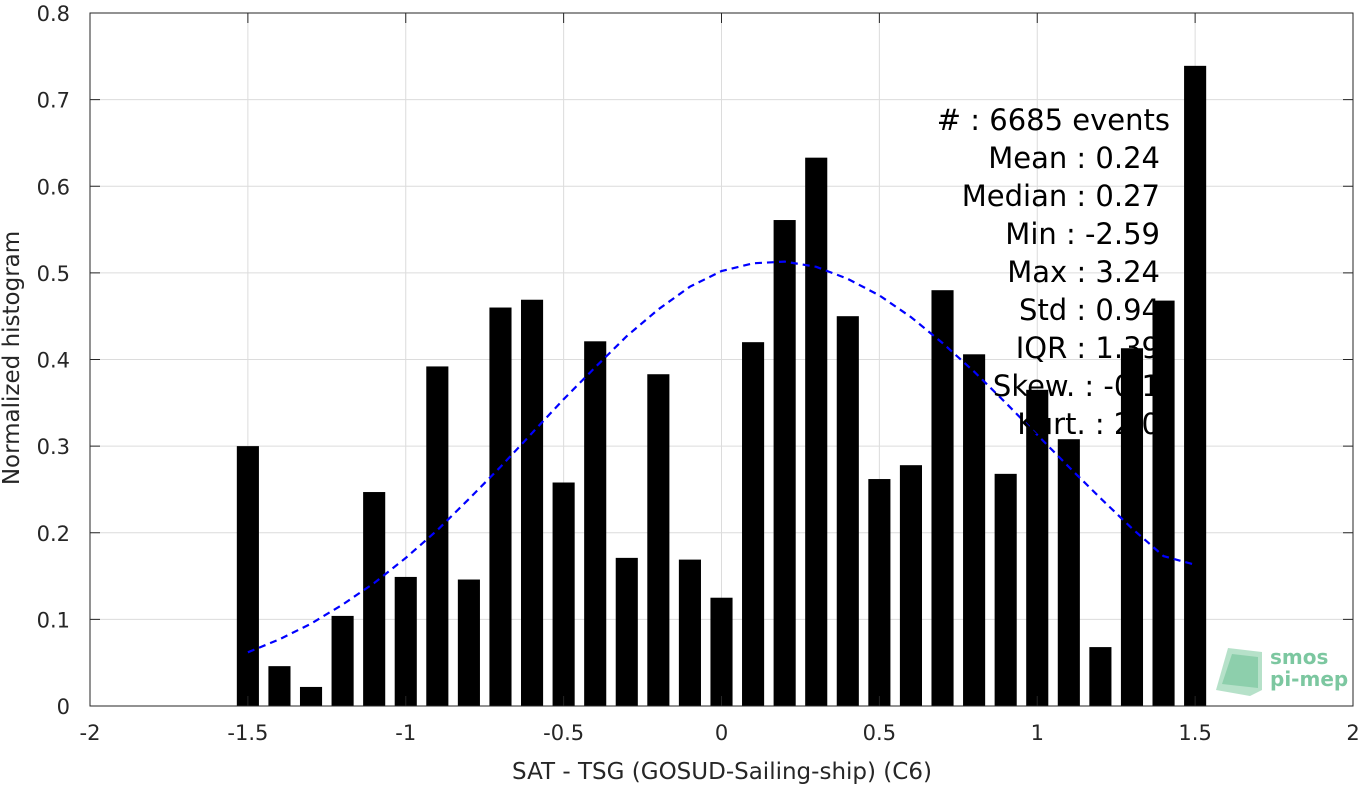 The height and width of the screenshot is (786, 1366). Describe the element at coordinates (1053, 120) in the screenshot. I see `stat-line: # : 6685 events` at that location.